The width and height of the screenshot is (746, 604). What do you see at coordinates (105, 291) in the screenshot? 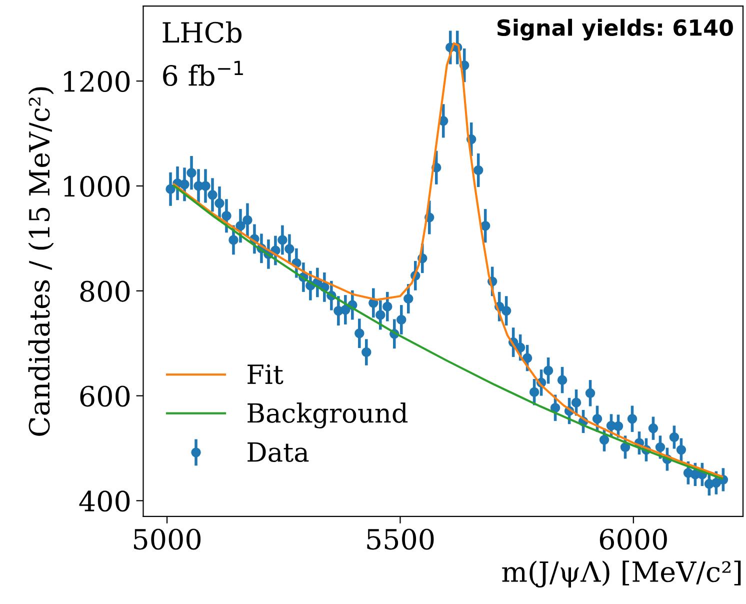
I see `y-tick-label: 800` at bounding box center [105, 291].